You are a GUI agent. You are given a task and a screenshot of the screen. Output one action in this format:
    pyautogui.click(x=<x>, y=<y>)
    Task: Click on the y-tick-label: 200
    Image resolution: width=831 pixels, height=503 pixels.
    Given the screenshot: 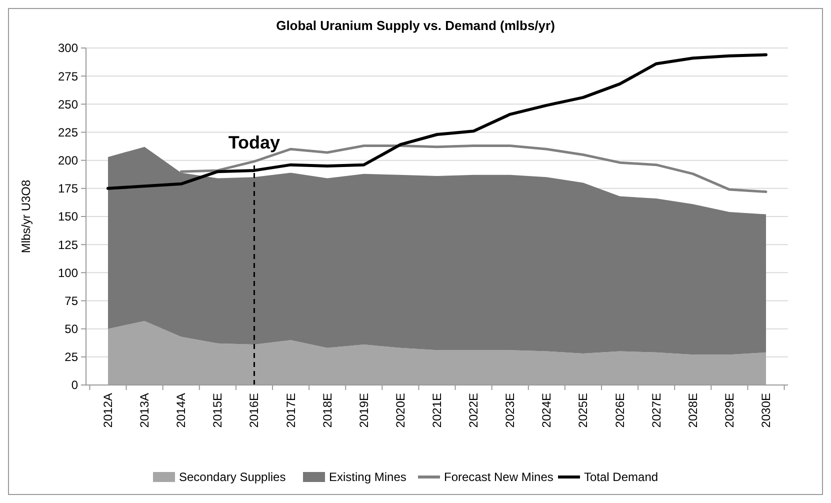 What is the action you would take?
    pyautogui.click(x=68, y=161)
    